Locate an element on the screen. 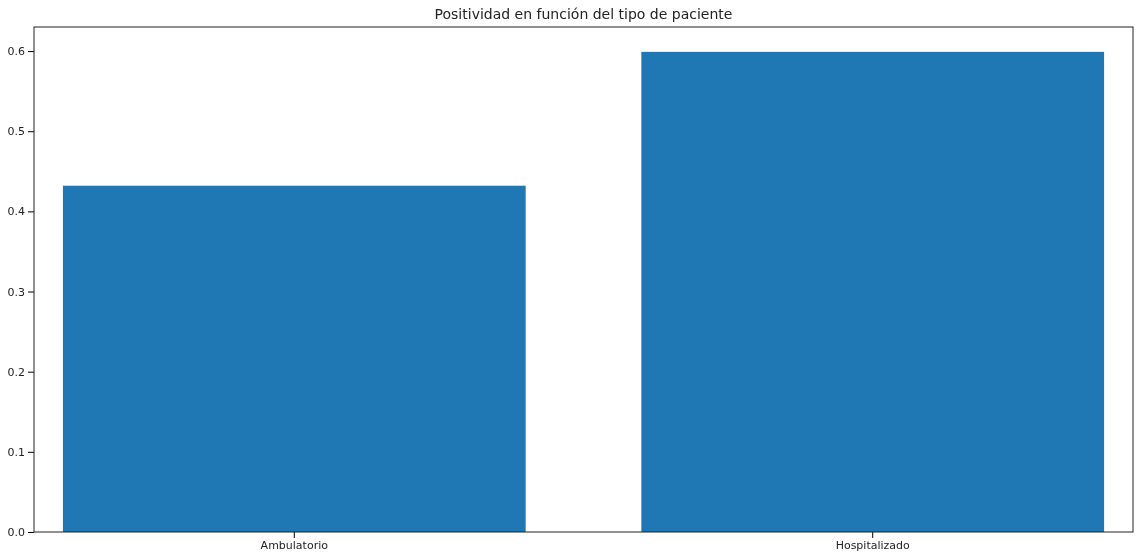 Image resolution: width=1141 pixels, height=554 pixels. y-tick-label: 0.2 is located at coordinates (16, 372).